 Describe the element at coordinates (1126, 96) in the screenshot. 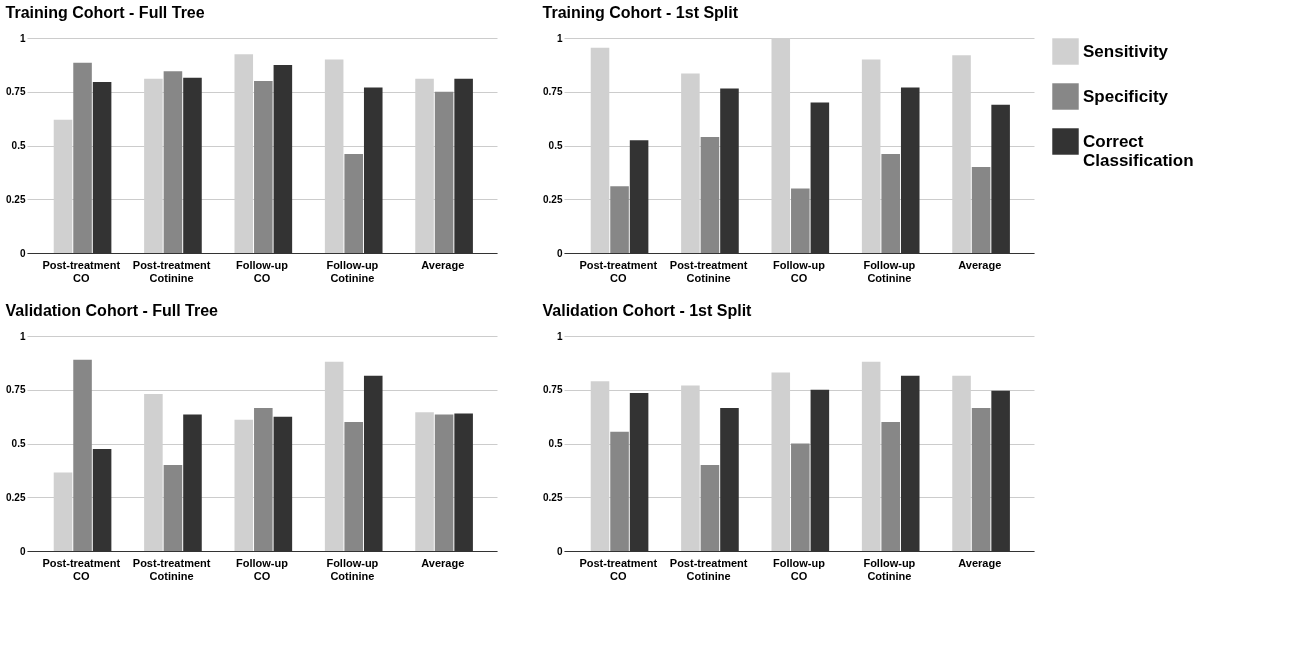

I see `legend-label: Specificity` at that location.